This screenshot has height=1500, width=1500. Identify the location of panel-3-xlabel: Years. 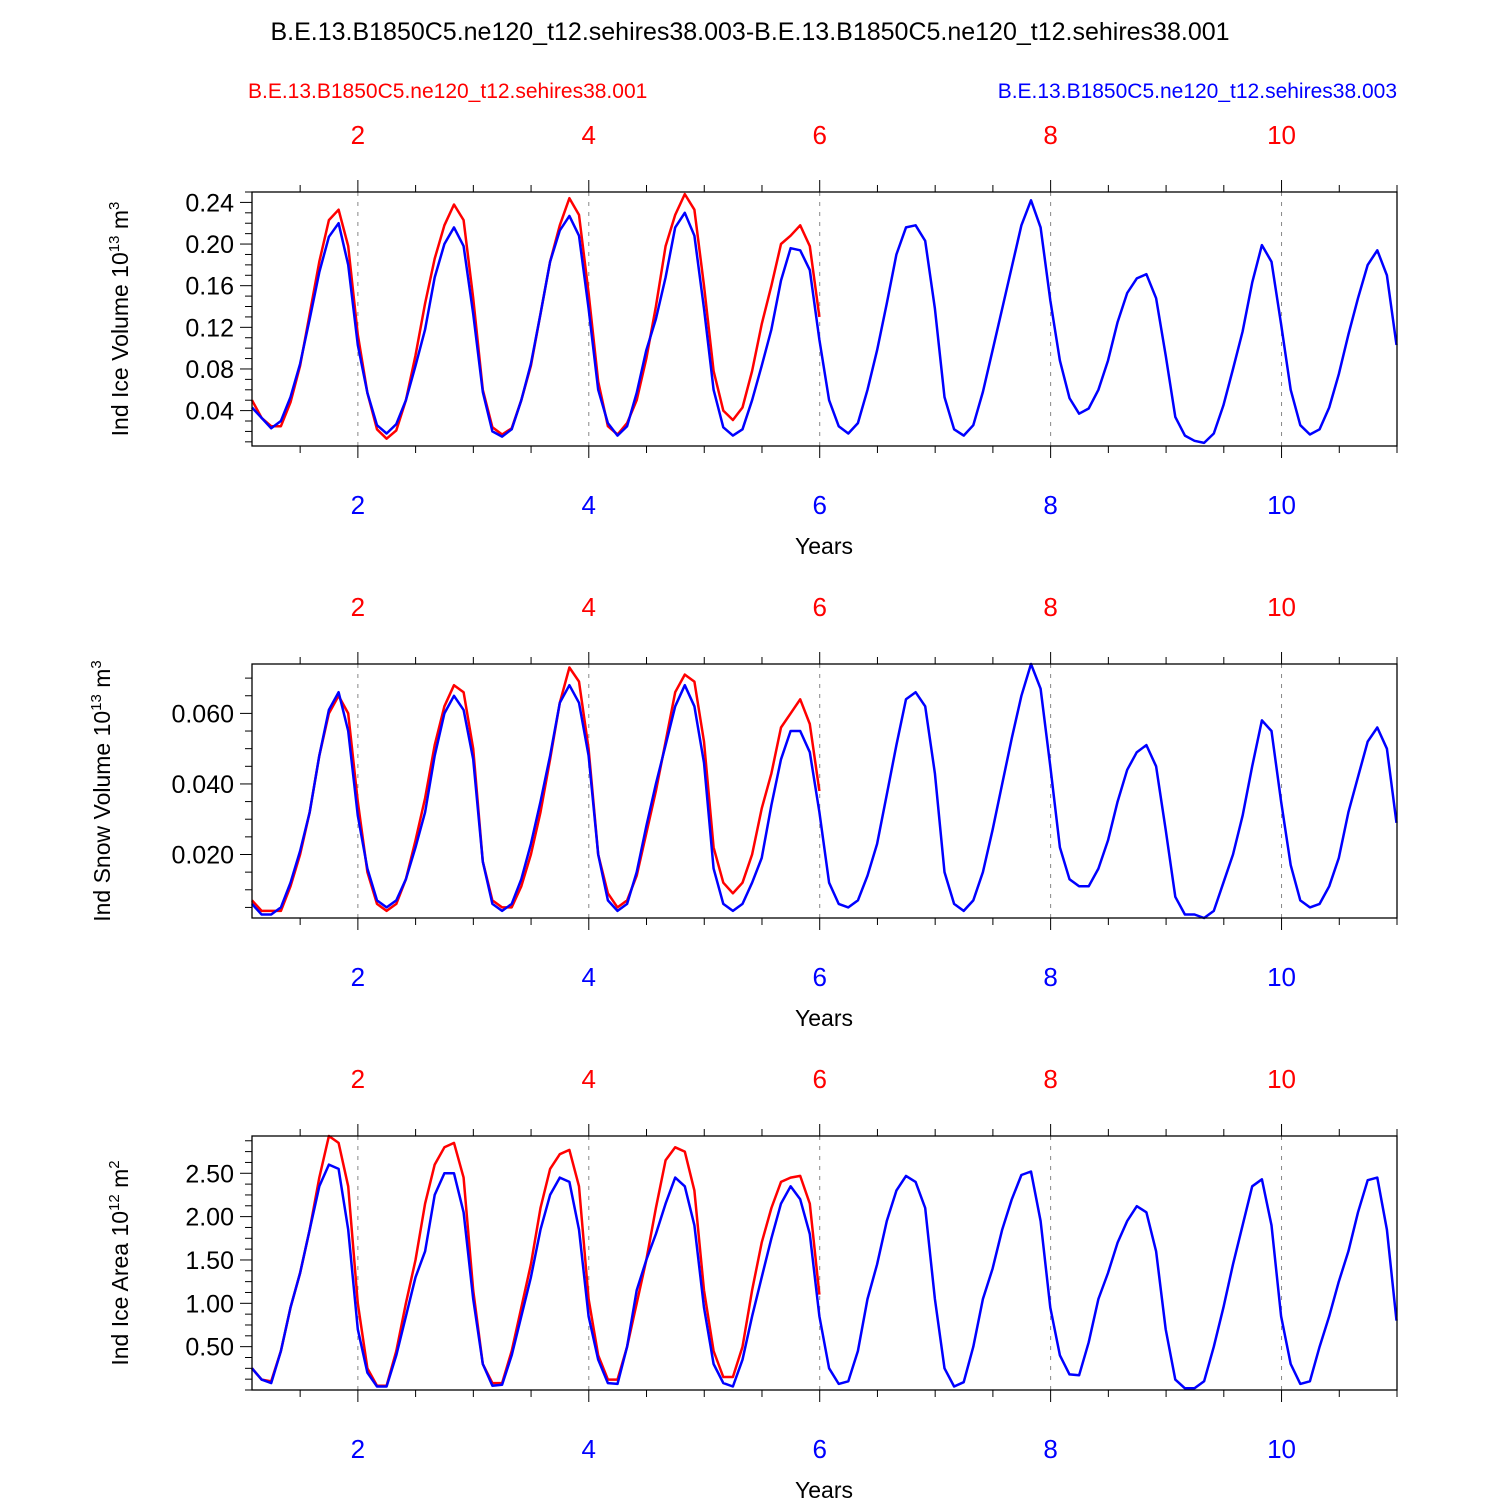
(824, 1488).